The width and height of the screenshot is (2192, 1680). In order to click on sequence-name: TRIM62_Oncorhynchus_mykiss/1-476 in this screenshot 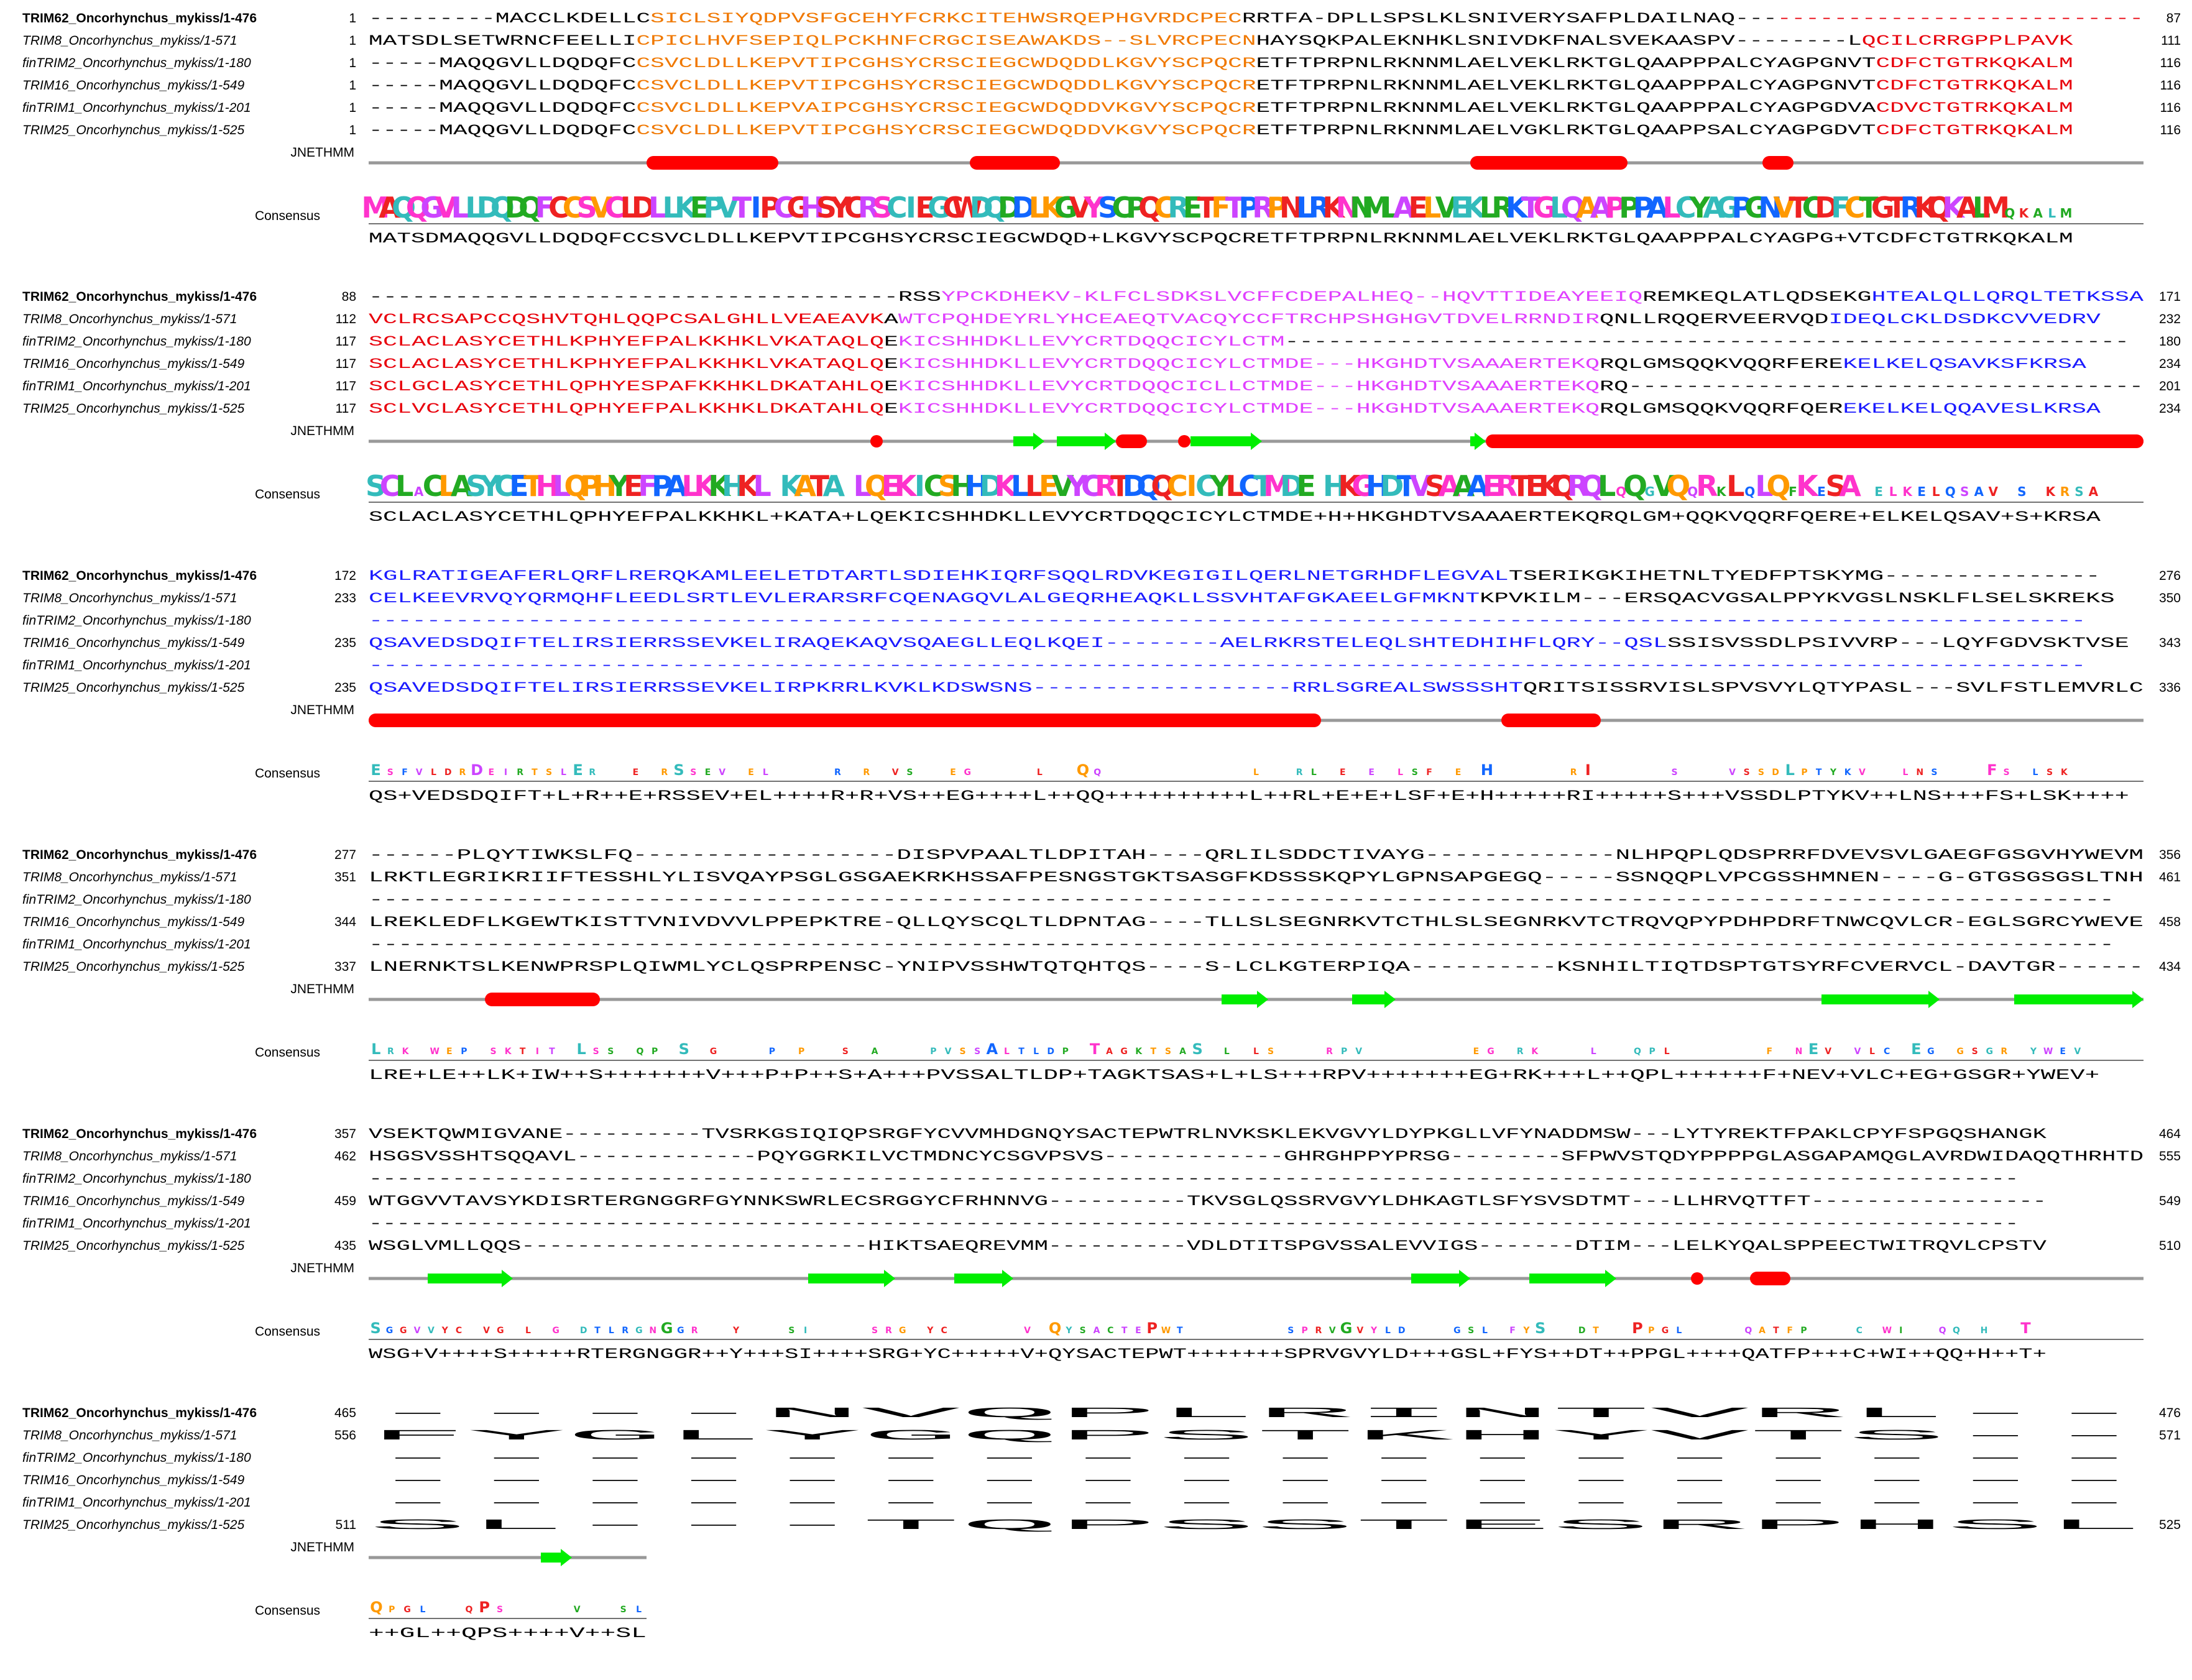, I will do `click(139, 1413)`.